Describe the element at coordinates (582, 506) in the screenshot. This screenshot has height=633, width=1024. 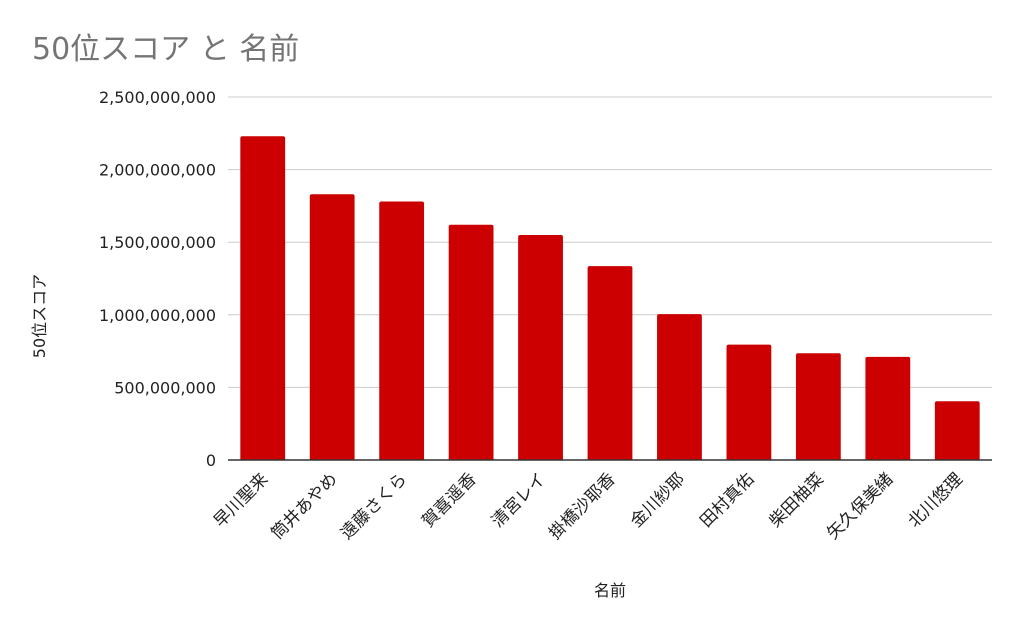
I see `x-tick-label: 掛橋沙耶香` at that location.